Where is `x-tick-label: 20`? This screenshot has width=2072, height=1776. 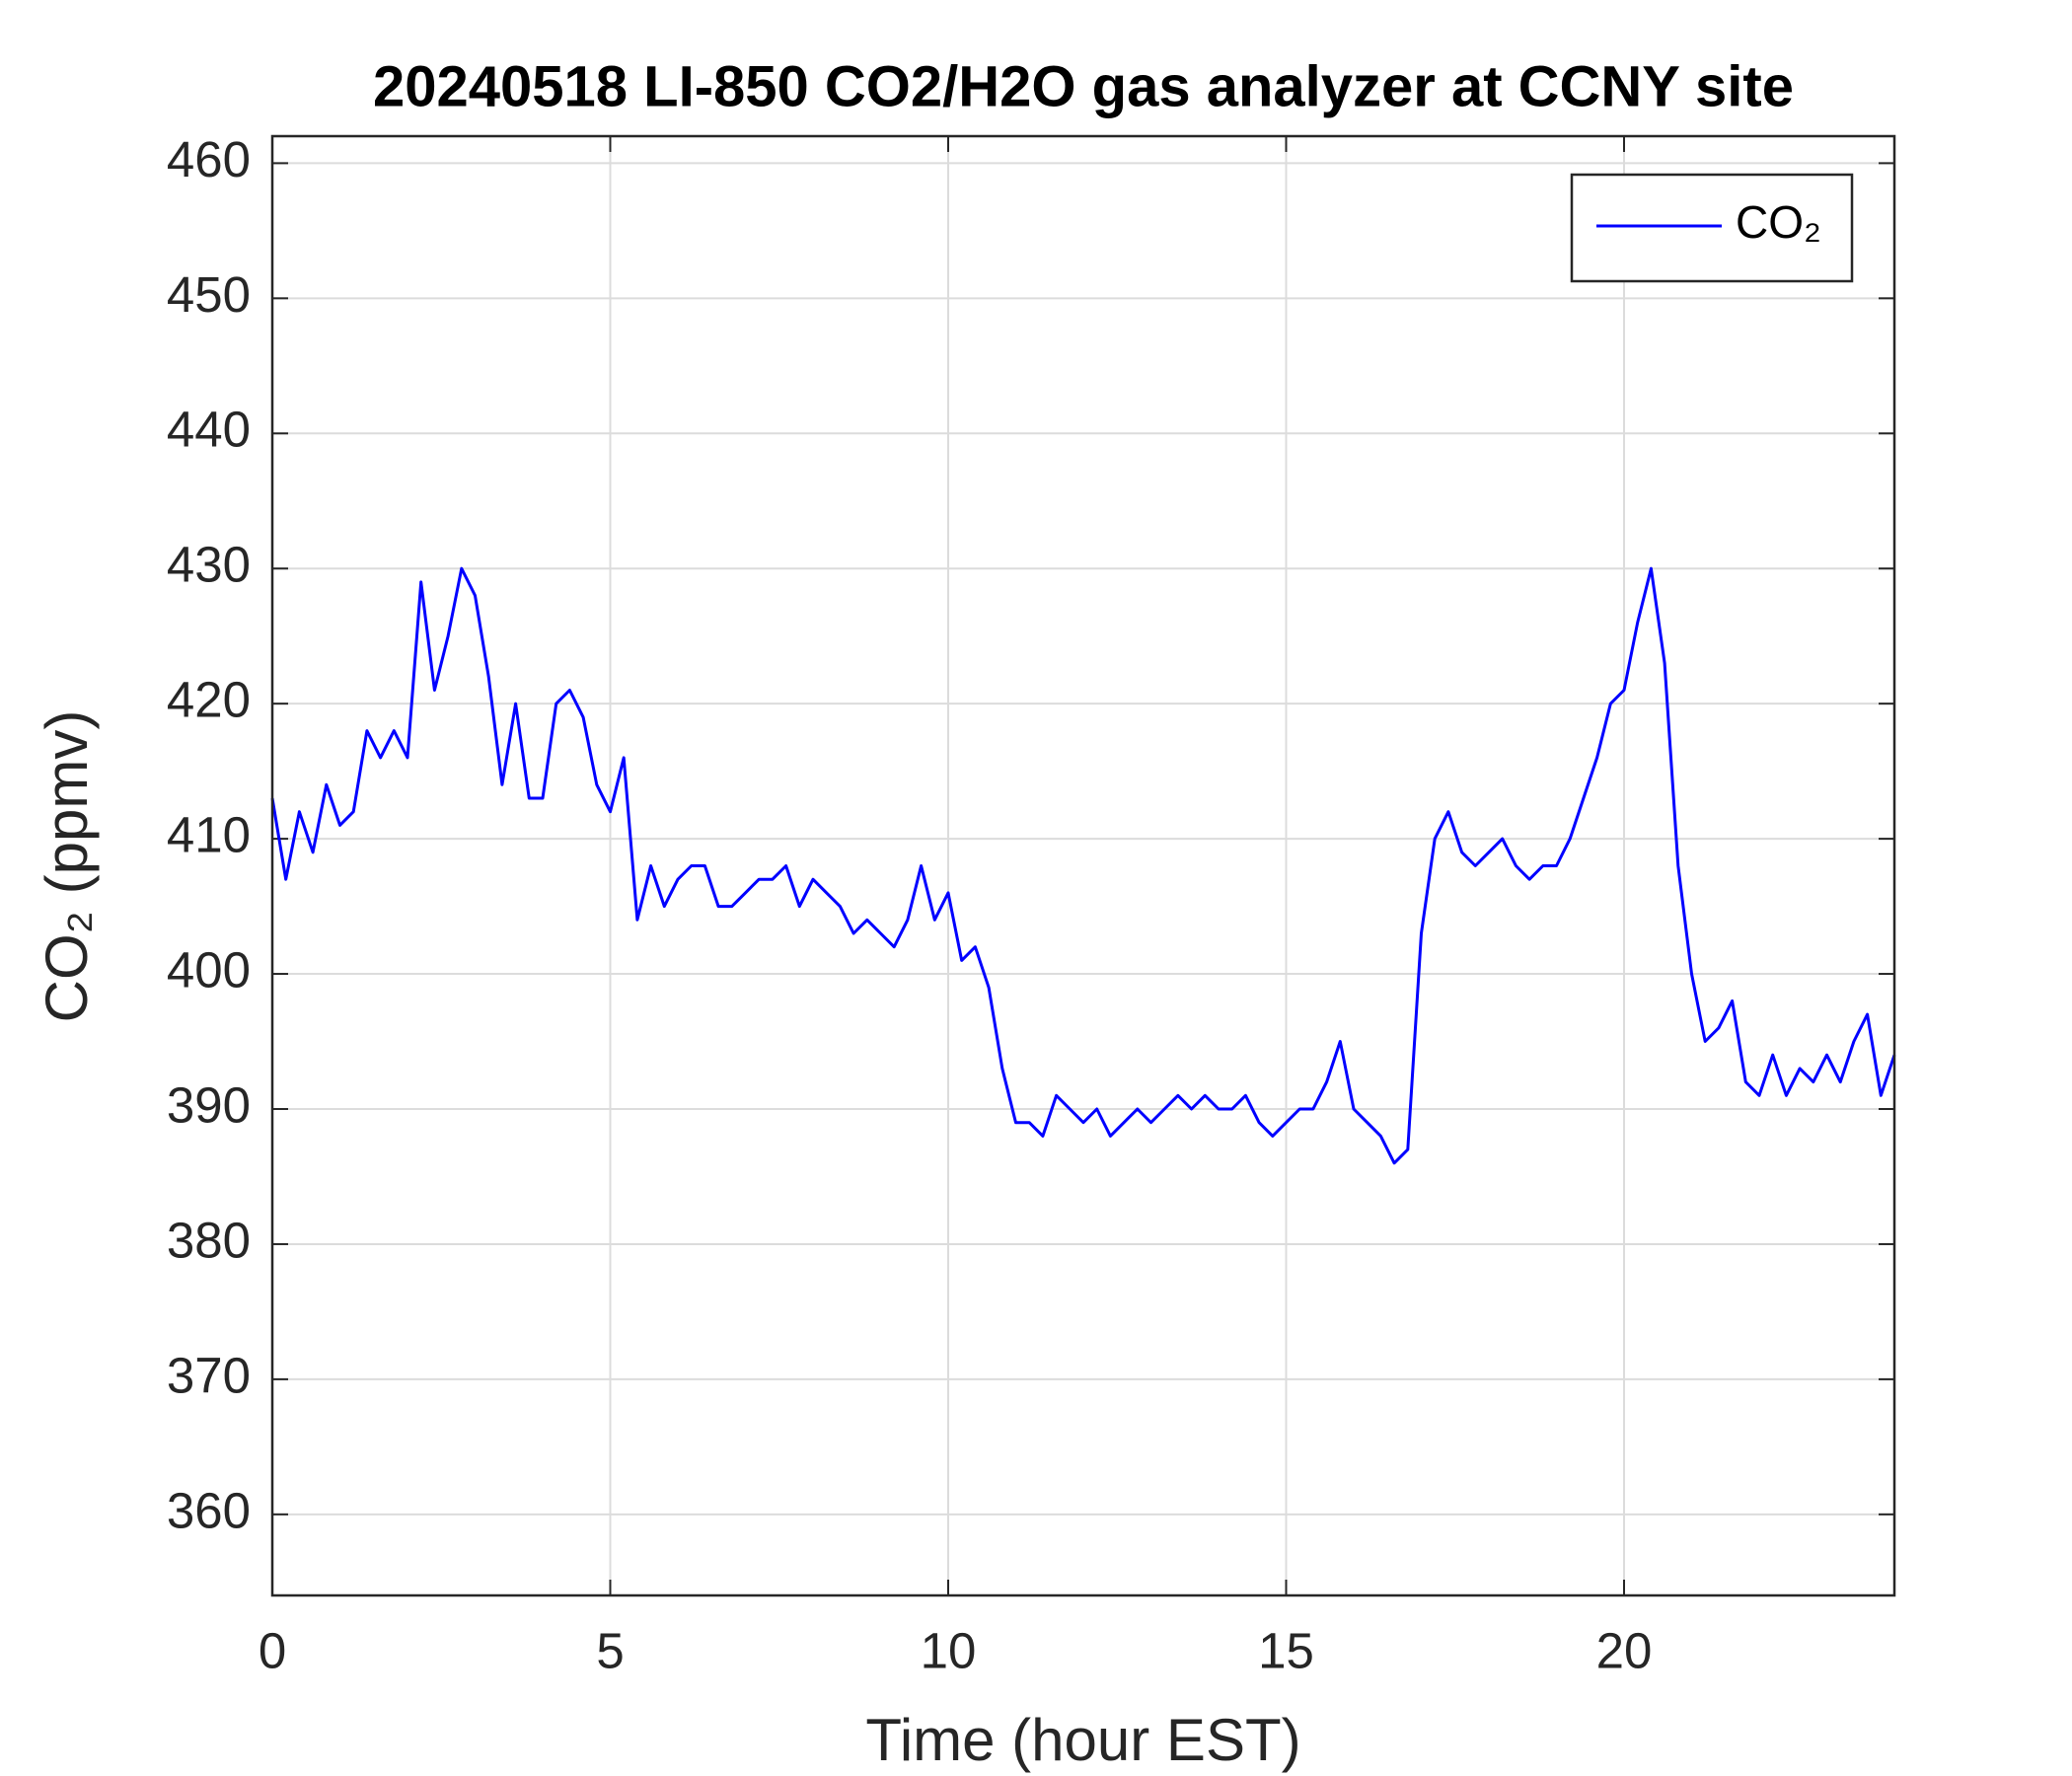 x-tick-label: 20 is located at coordinates (1625, 1650).